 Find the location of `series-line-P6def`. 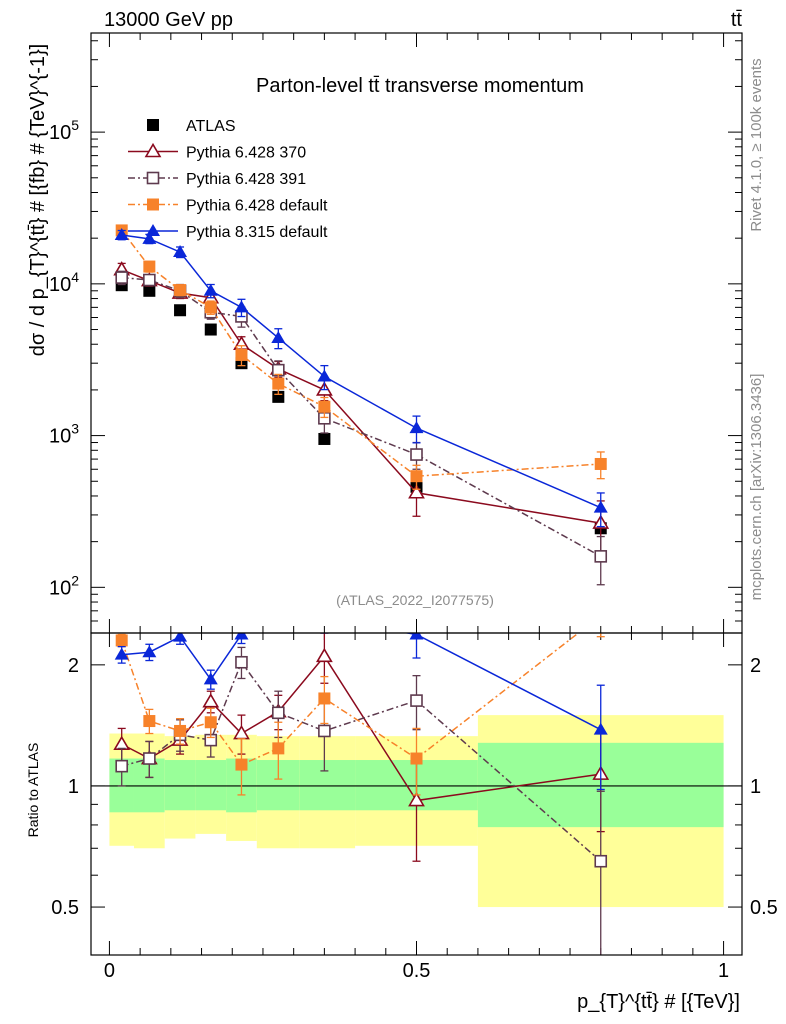

series-line-P6def is located at coordinates (361, 353).